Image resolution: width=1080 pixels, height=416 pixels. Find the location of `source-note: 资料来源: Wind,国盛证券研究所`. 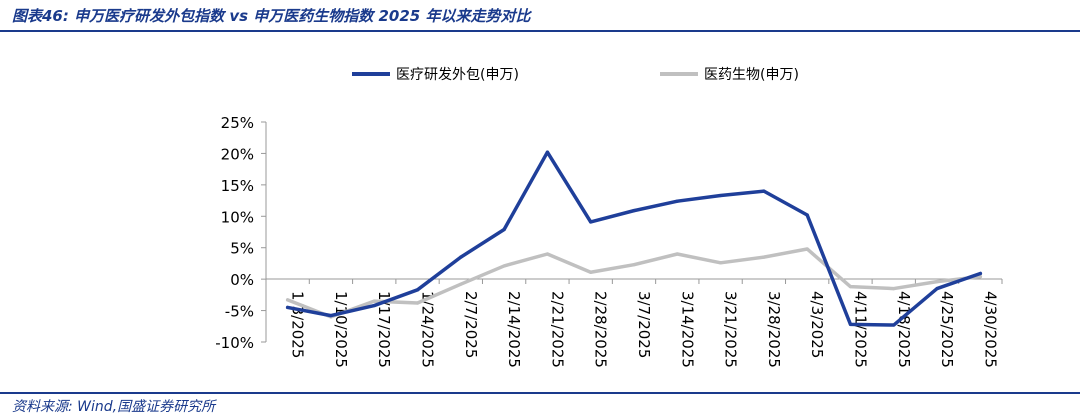

source-note: 资料来源: Wind,国盛证券研究所 is located at coordinates (114, 407).